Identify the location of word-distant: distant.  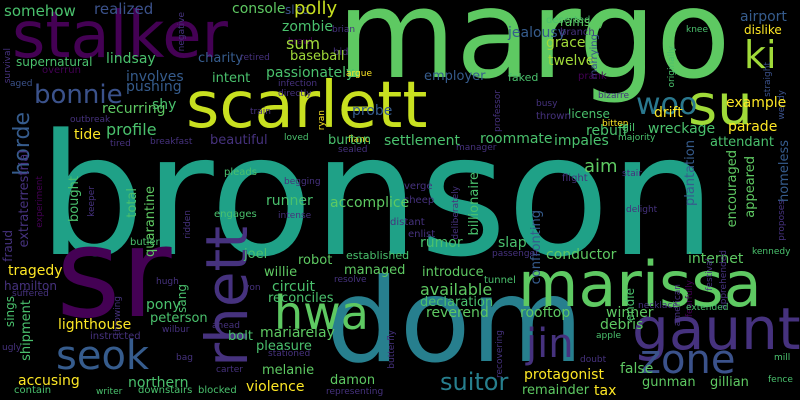
(407, 222).